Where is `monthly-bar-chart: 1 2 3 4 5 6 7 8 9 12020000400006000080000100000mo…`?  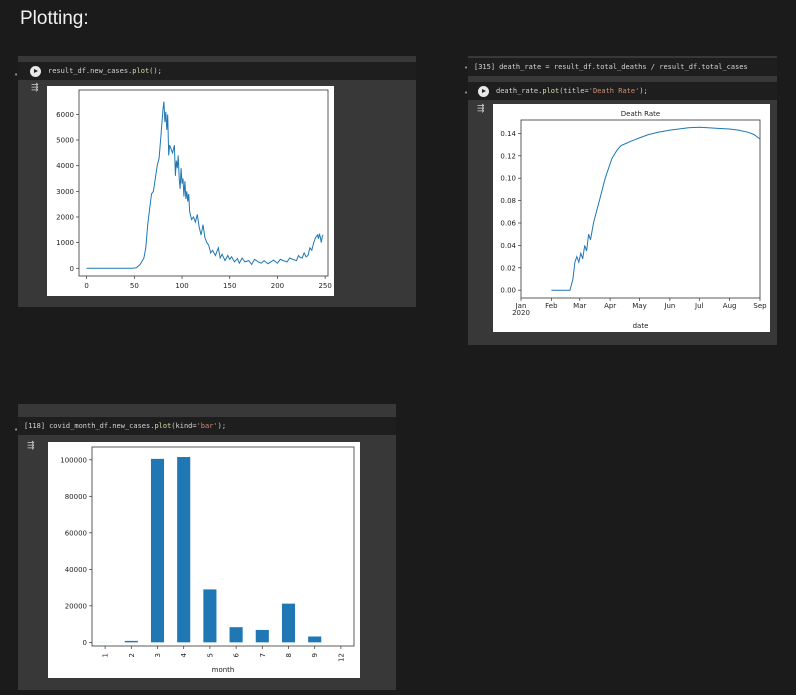
monthly-bar-chart: 1 2 3 4 5 6 7 8 9 12020000400006000080000100000mo… is located at coordinates (207, 560).